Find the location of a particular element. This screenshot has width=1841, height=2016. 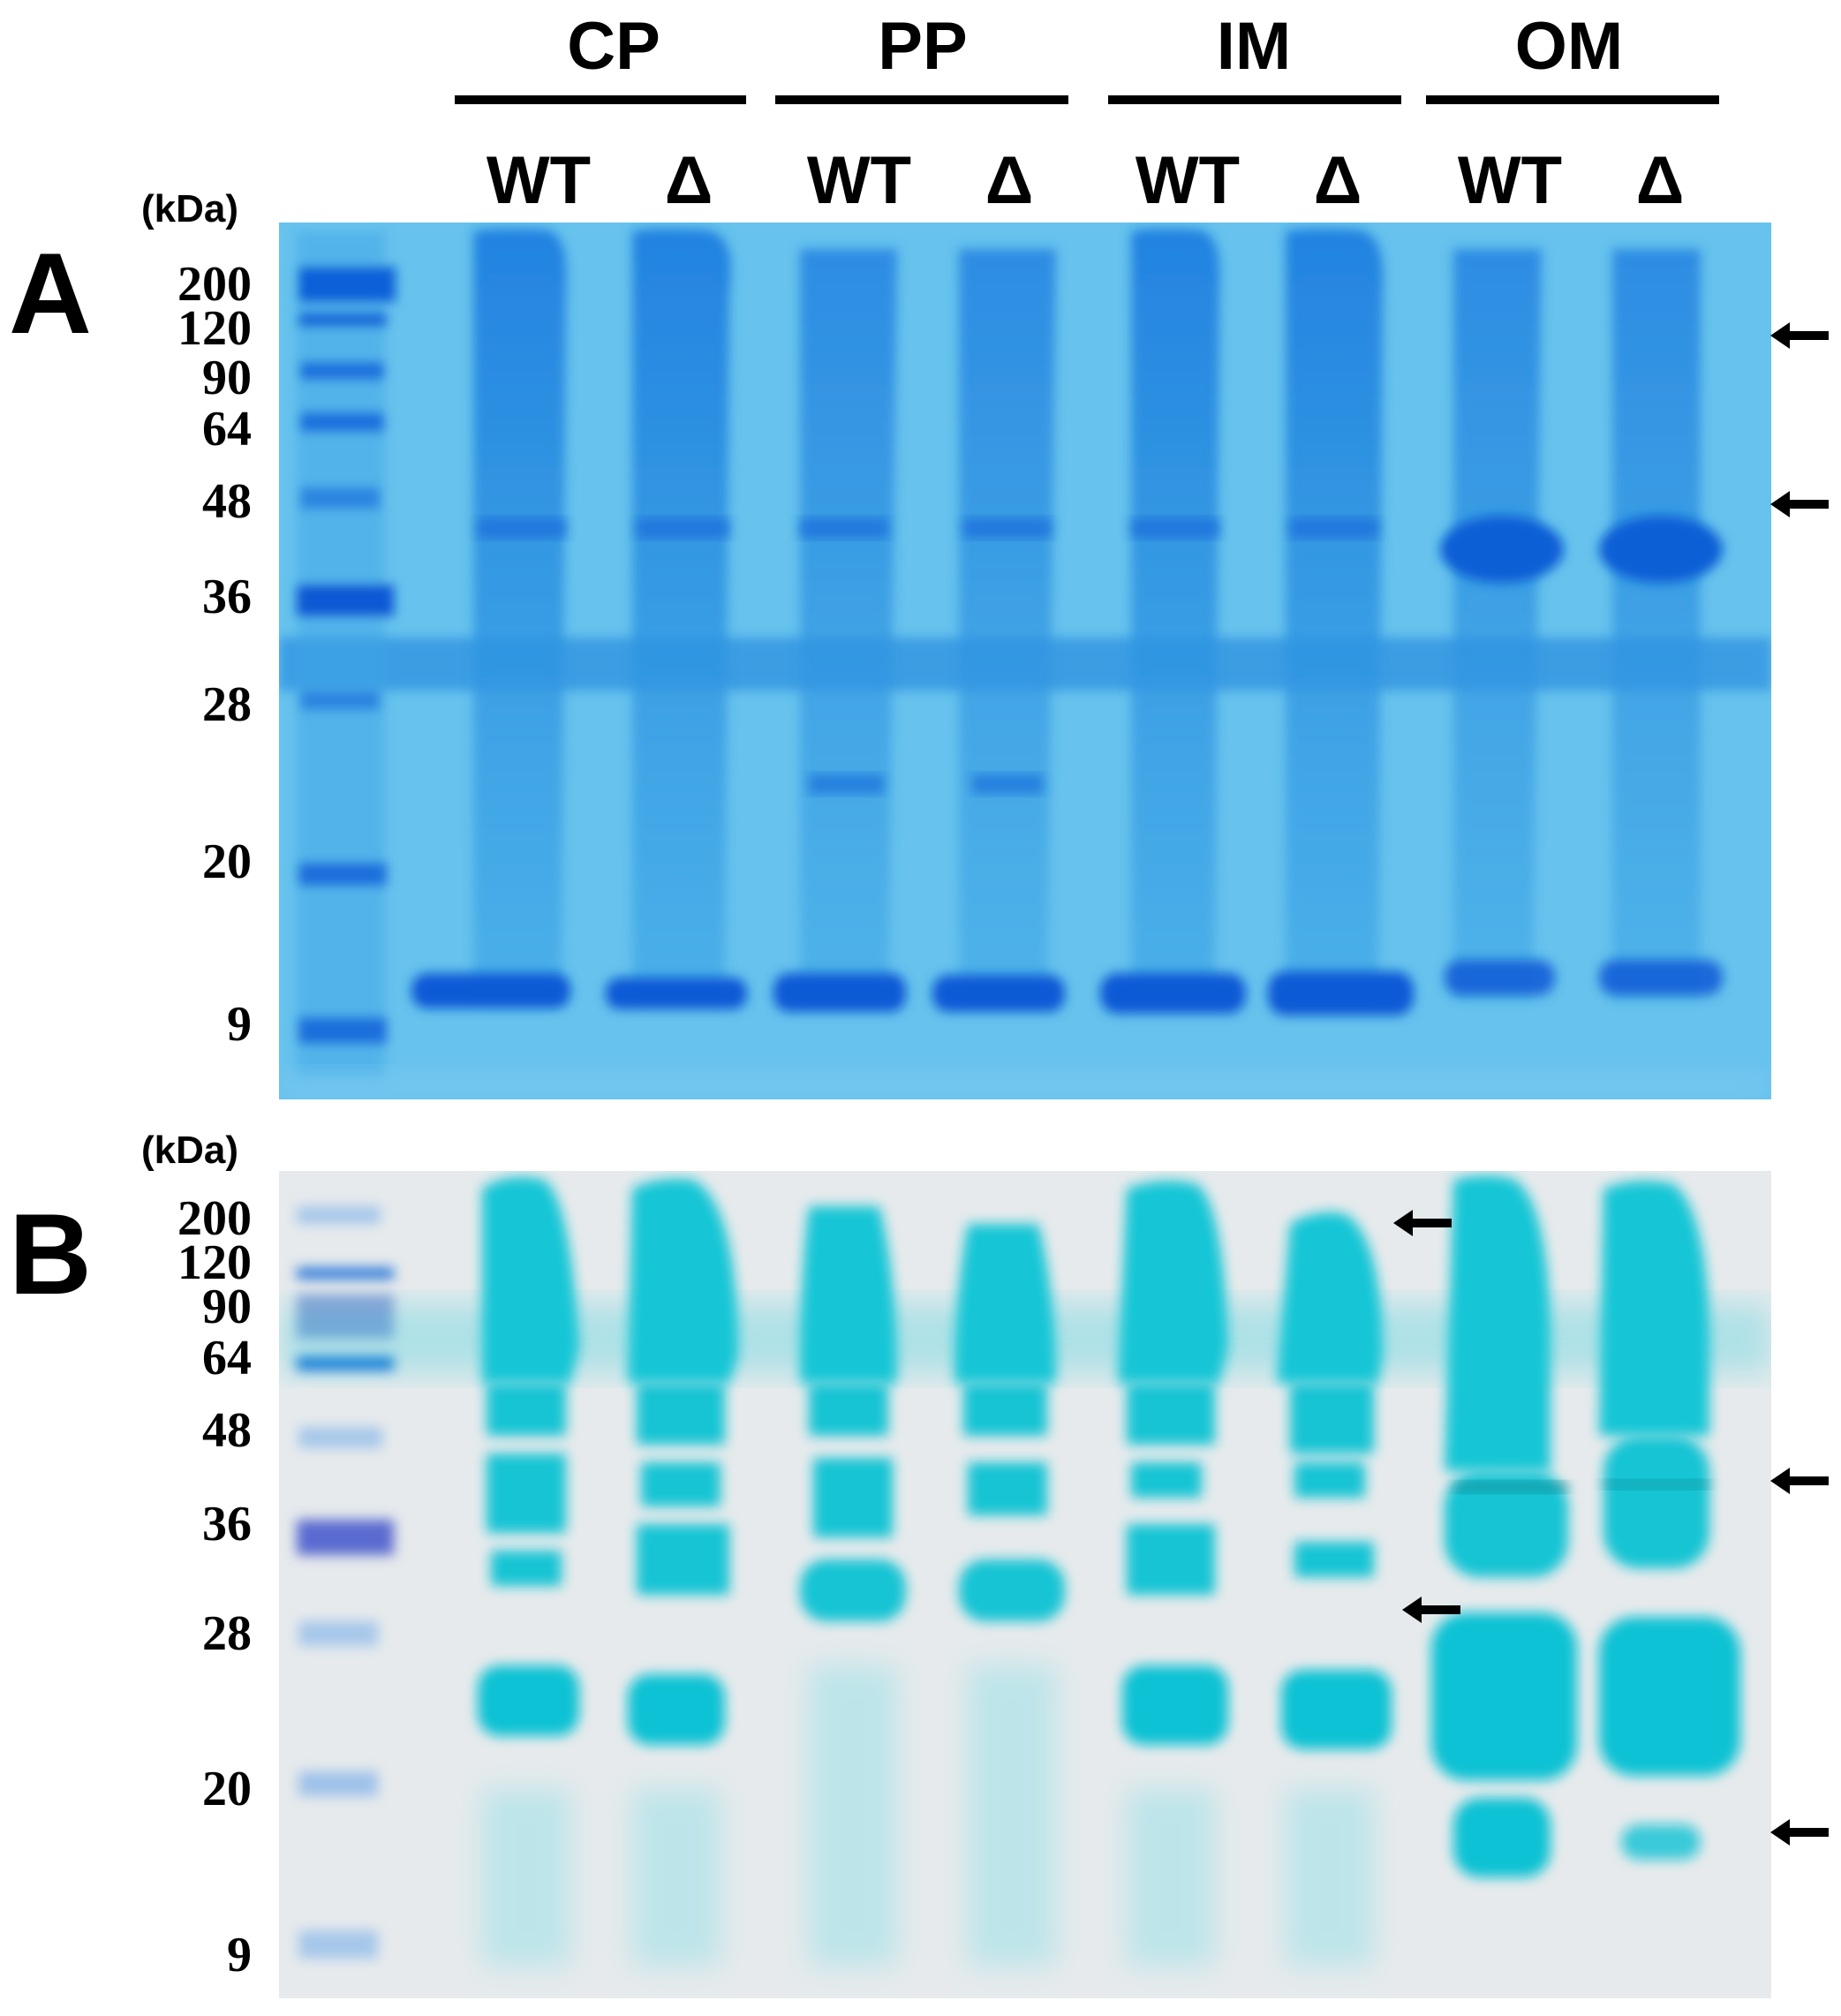

marker-label-a-48: 48 is located at coordinates (227, 501).